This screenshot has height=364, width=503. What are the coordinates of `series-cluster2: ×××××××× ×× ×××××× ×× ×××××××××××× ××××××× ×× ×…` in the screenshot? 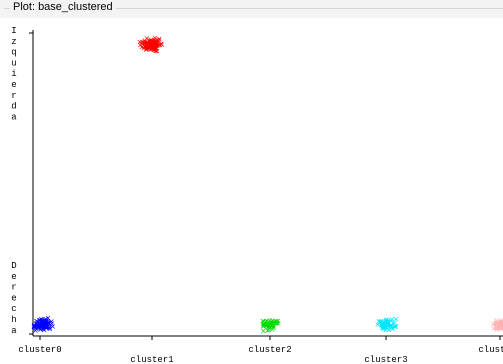 It's located at (270, 326).